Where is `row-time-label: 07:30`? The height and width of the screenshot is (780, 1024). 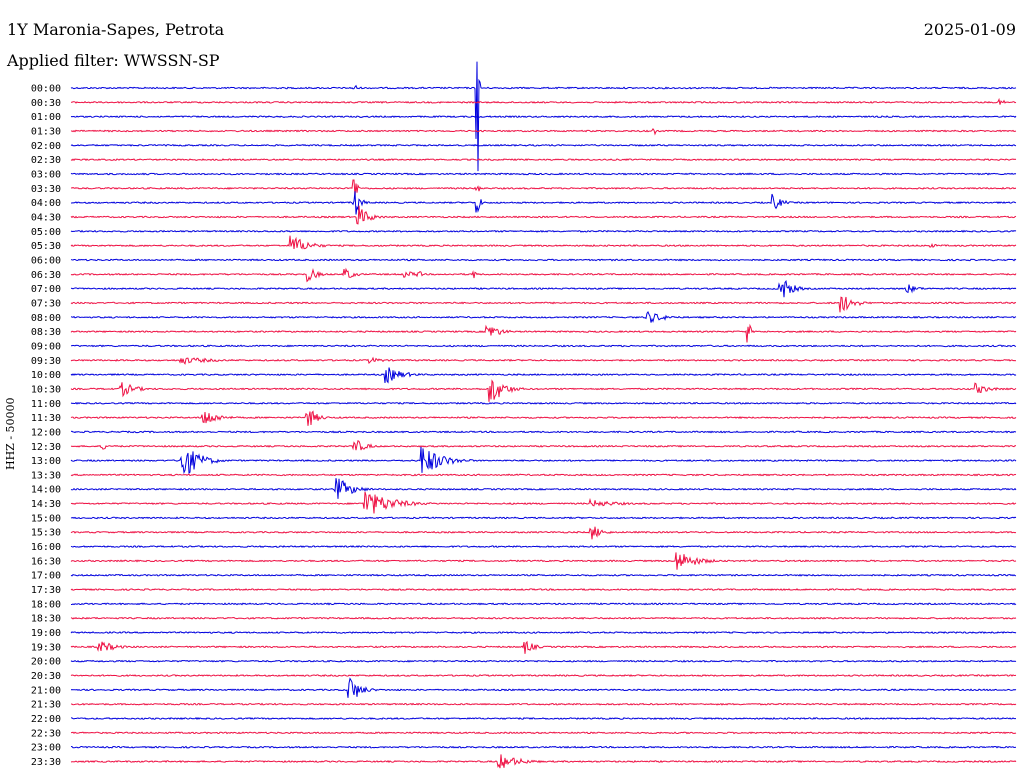 row-time-label: 07:30 is located at coordinates (46, 303).